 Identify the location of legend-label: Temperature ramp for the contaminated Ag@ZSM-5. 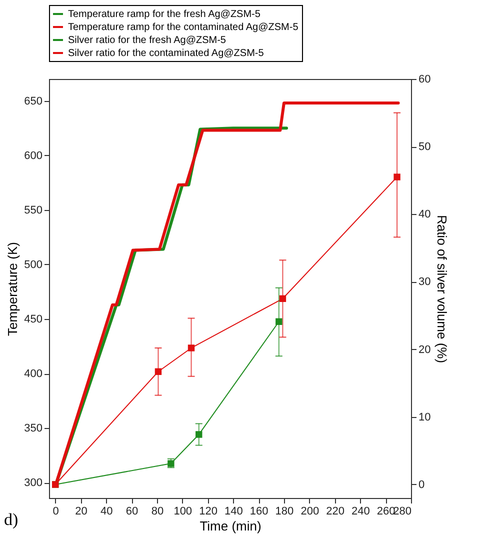
(183, 27).